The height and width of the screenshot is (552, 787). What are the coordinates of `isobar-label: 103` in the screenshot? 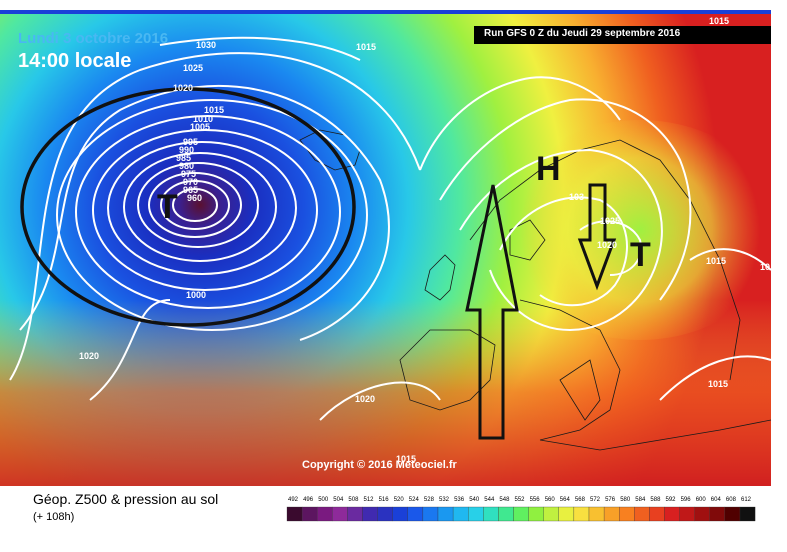 It's located at (577, 197).